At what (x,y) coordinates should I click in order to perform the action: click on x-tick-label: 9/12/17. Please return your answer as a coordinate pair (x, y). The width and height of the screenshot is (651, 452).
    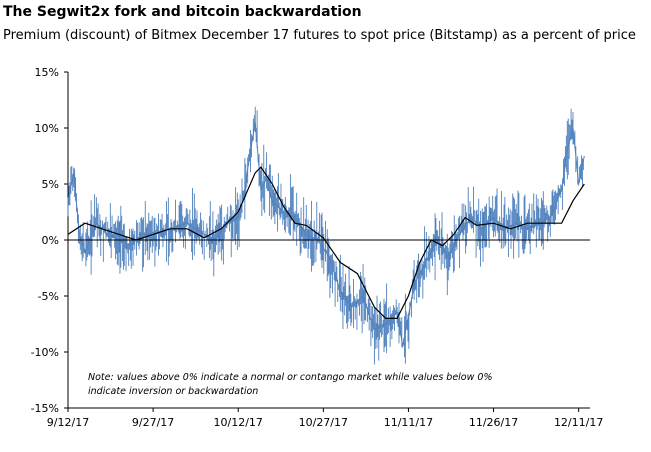
    Looking at the image, I should click on (68, 422).